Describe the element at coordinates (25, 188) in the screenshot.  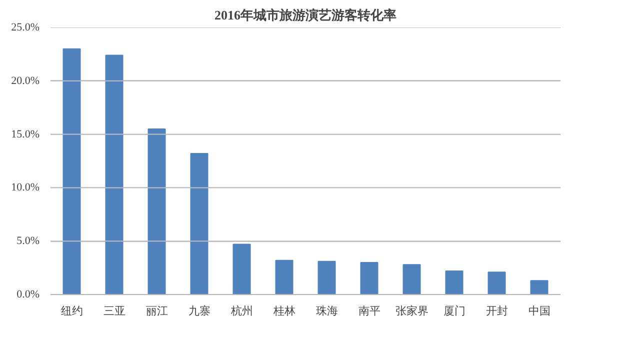
I see `y-tick-label: 10.0%` at that location.